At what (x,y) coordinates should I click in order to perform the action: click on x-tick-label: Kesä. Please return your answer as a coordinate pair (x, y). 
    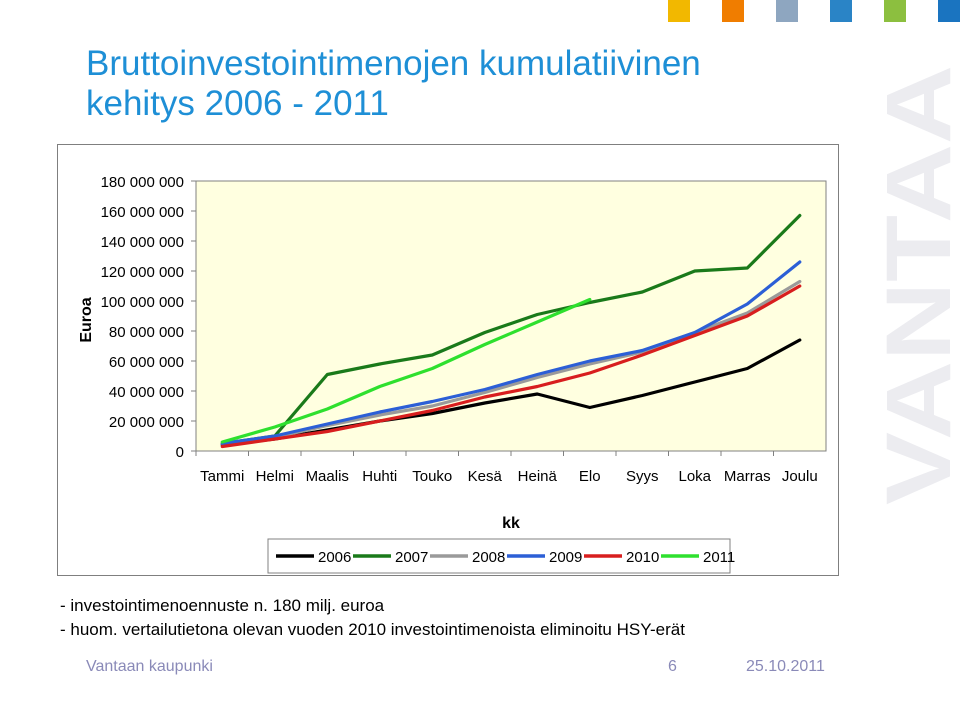
    Looking at the image, I should click on (485, 476).